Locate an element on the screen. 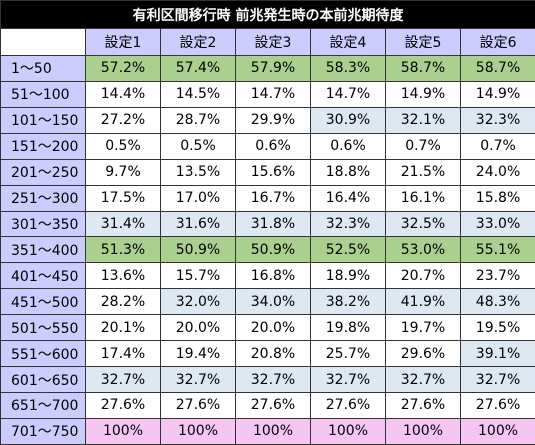  value-cell: 34.0% is located at coordinates (273, 302).